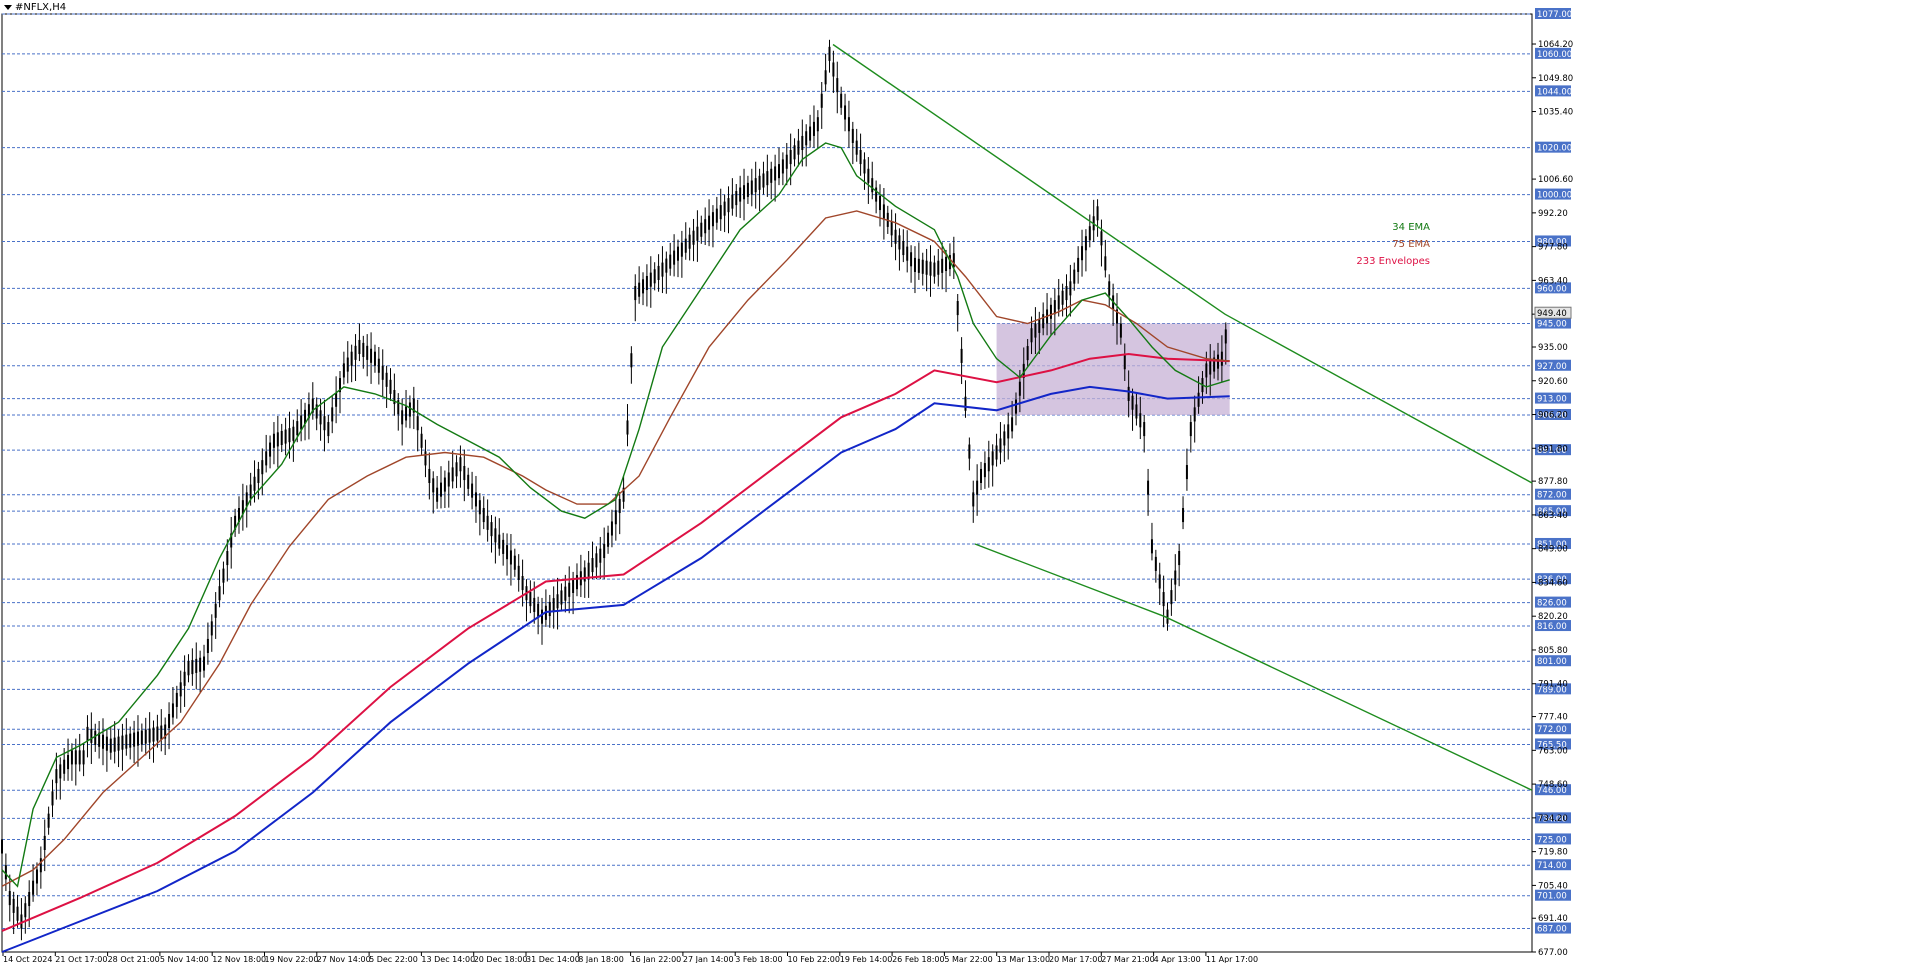 The width and height of the screenshot is (1916, 963). I want to click on x-tick-label: 27 Jan 14:00, so click(708, 959).